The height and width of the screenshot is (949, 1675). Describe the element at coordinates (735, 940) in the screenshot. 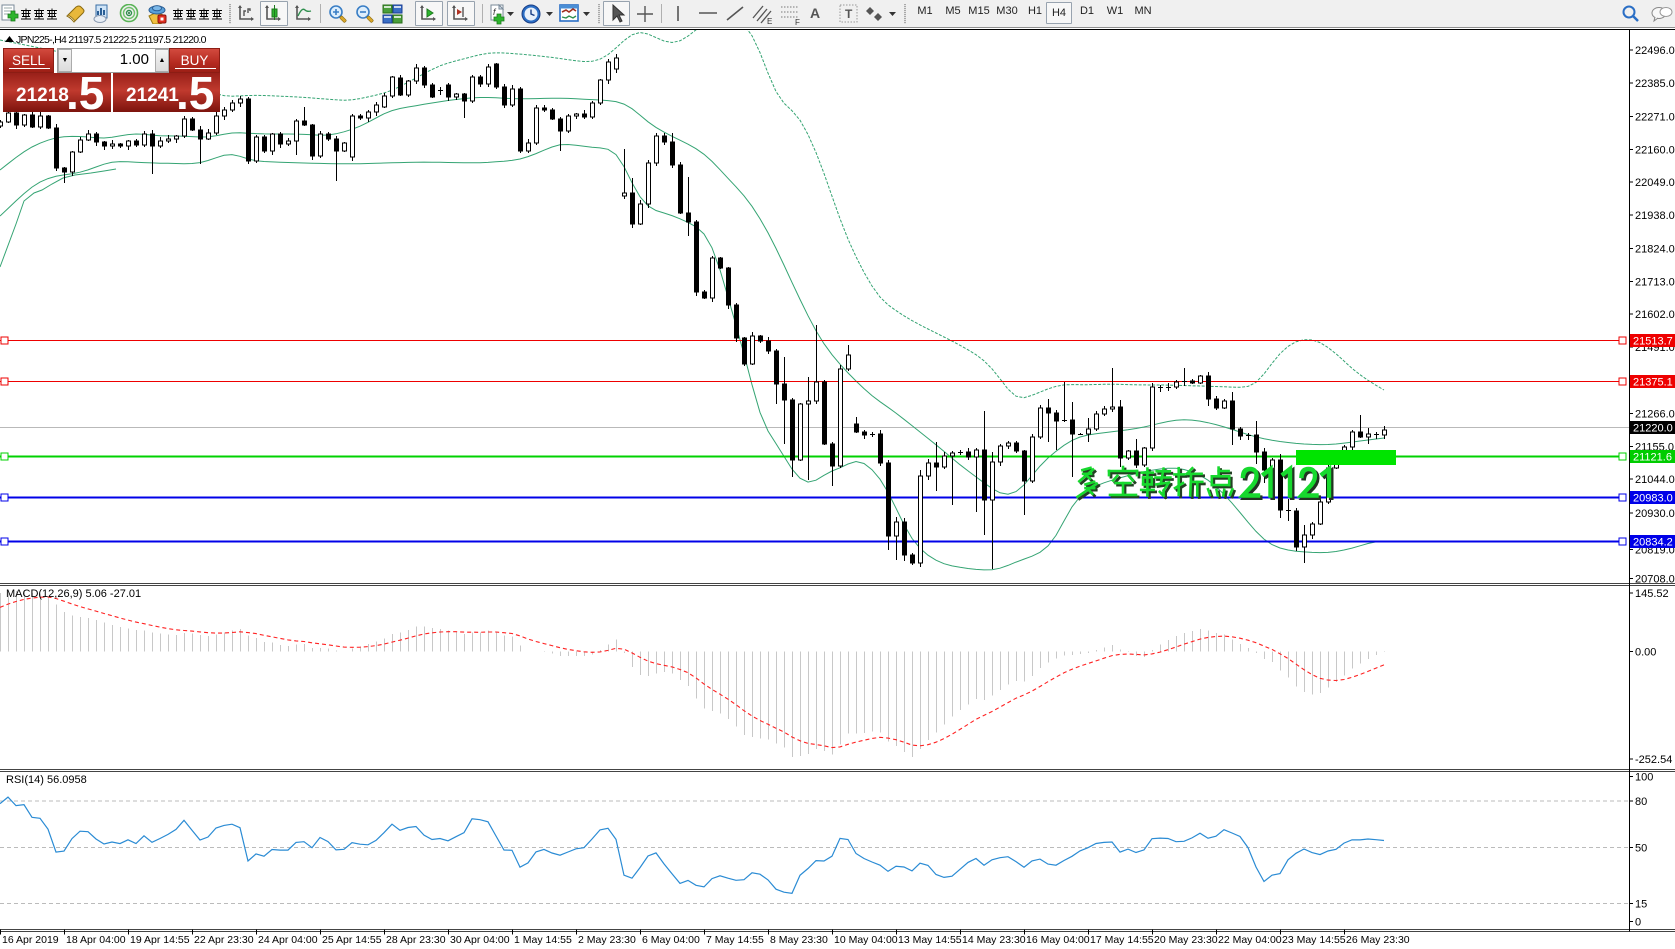

I see `svg-text: 7 May 14:55` at that location.